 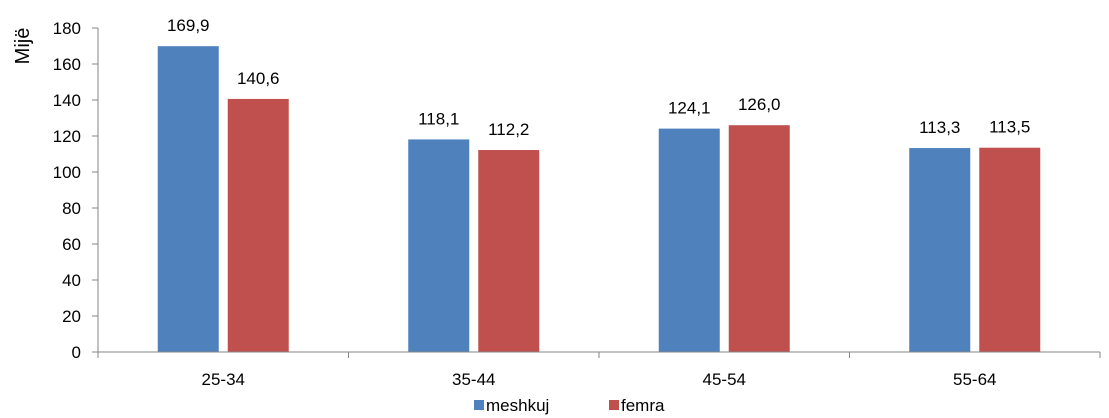 What do you see at coordinates (67, 100) in the screenshot?
I see `y-tick-label: 140` at bounding box center [67, 100].